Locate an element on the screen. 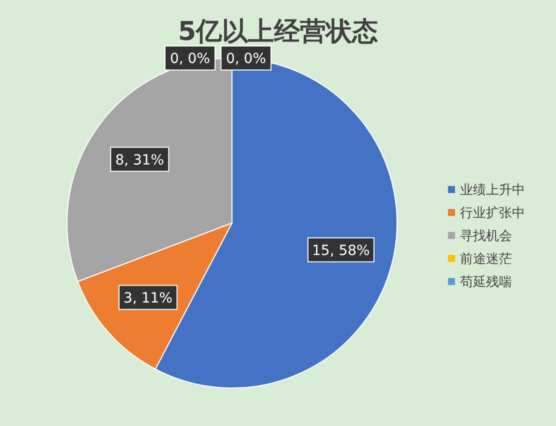 The width and height of the screenshot is (556, 426). chart-title: 5亿以上经营状态 is located at coordinates (278, 32).